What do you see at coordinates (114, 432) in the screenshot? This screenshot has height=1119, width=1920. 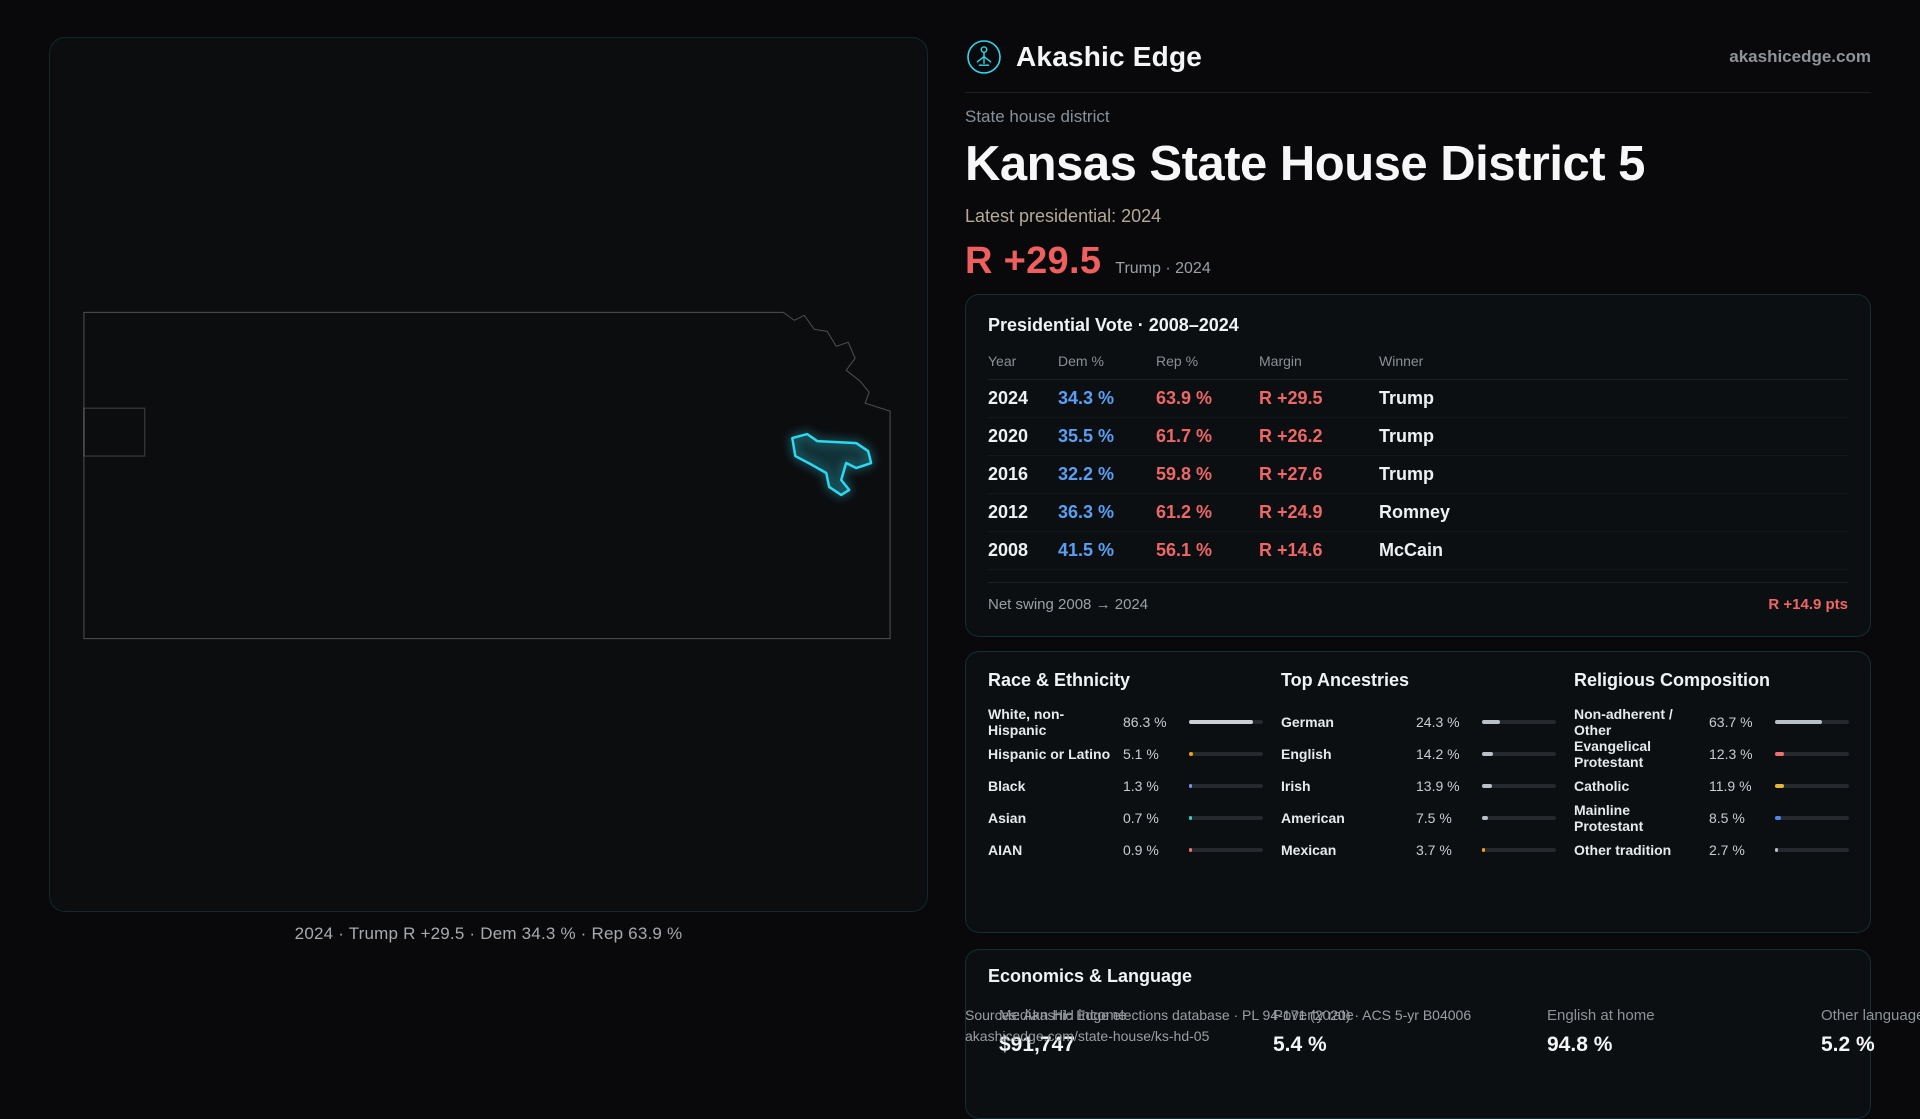 I see `county-box` at bounding box center [114, 432].